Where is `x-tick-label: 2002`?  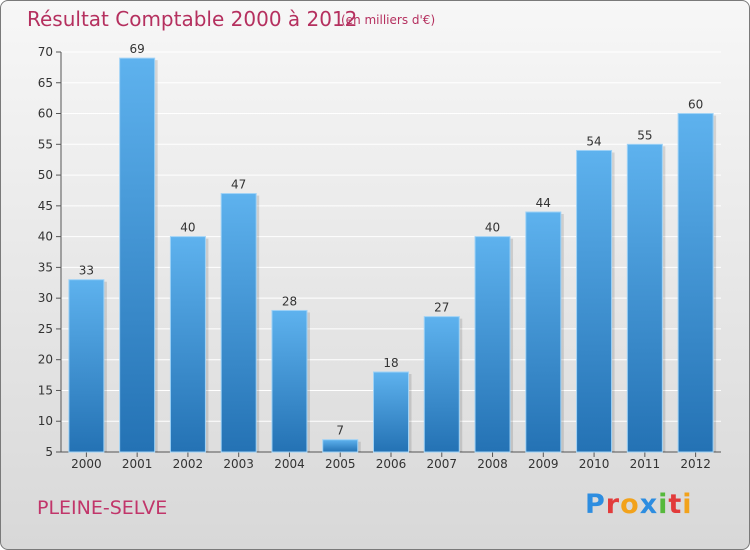
x-tick-label: 2002 is located at coordinates (188, 464).